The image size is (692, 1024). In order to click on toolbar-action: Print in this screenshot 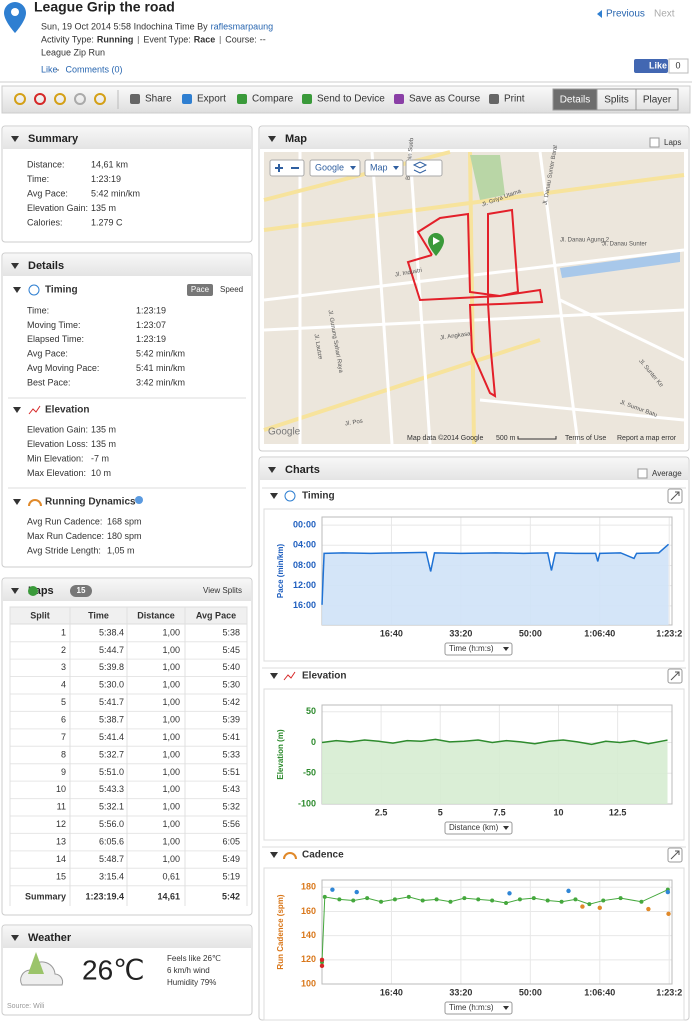, I will do `click(514, 99)`.